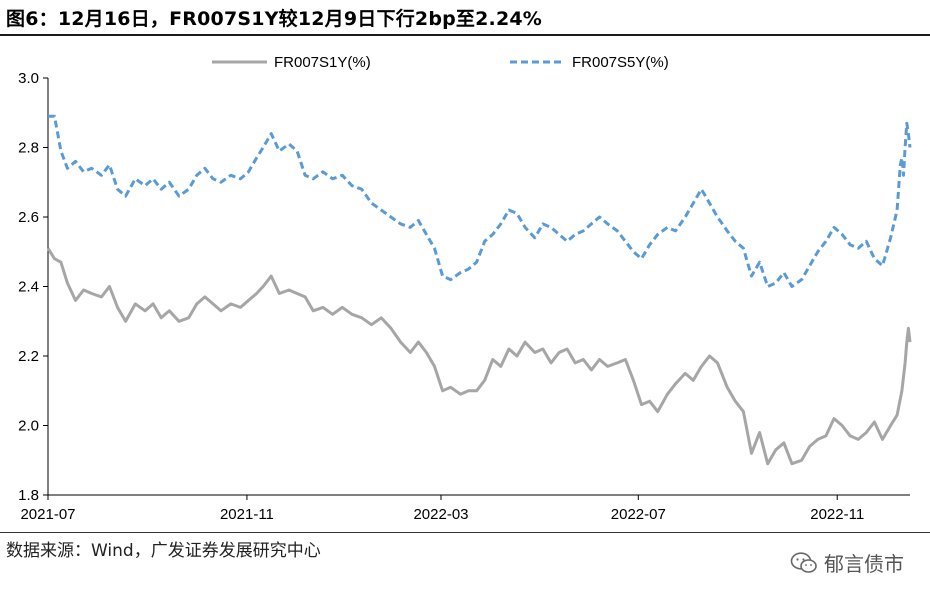 The width and height of the screenshot is (930, 603). I want to click on chart-legend: FR007S1Y(%) FR007S5Y(%), so click(440, 62).